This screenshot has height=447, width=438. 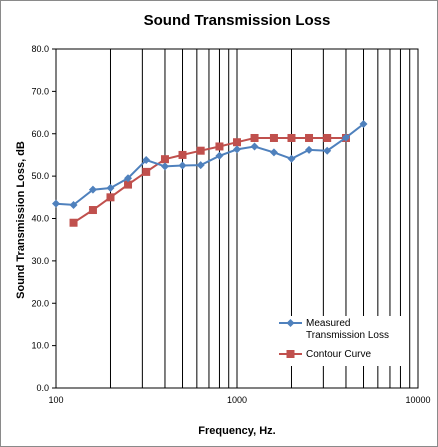 I want to click on y-tick-label: 50.0, so click(x=40, y=176).